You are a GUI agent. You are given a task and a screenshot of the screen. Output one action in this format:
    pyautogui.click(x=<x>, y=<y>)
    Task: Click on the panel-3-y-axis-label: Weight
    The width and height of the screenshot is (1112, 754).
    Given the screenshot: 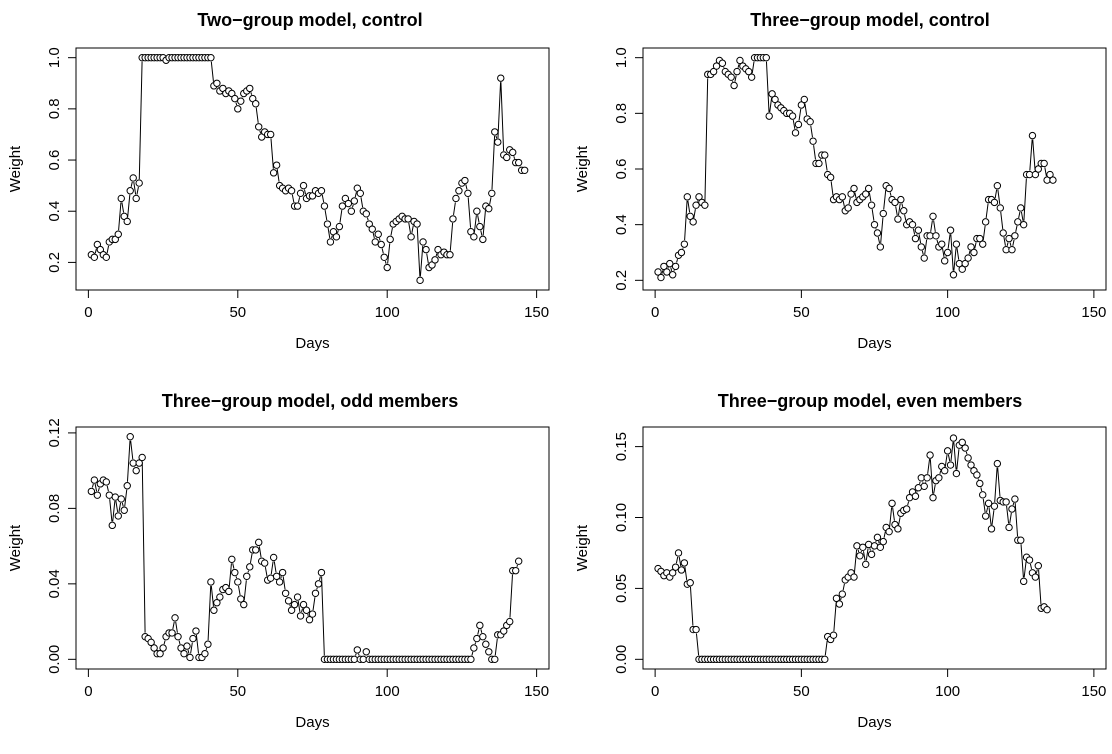 What is the action you would take?
    pyautogui.click(x=15, y=547)
    